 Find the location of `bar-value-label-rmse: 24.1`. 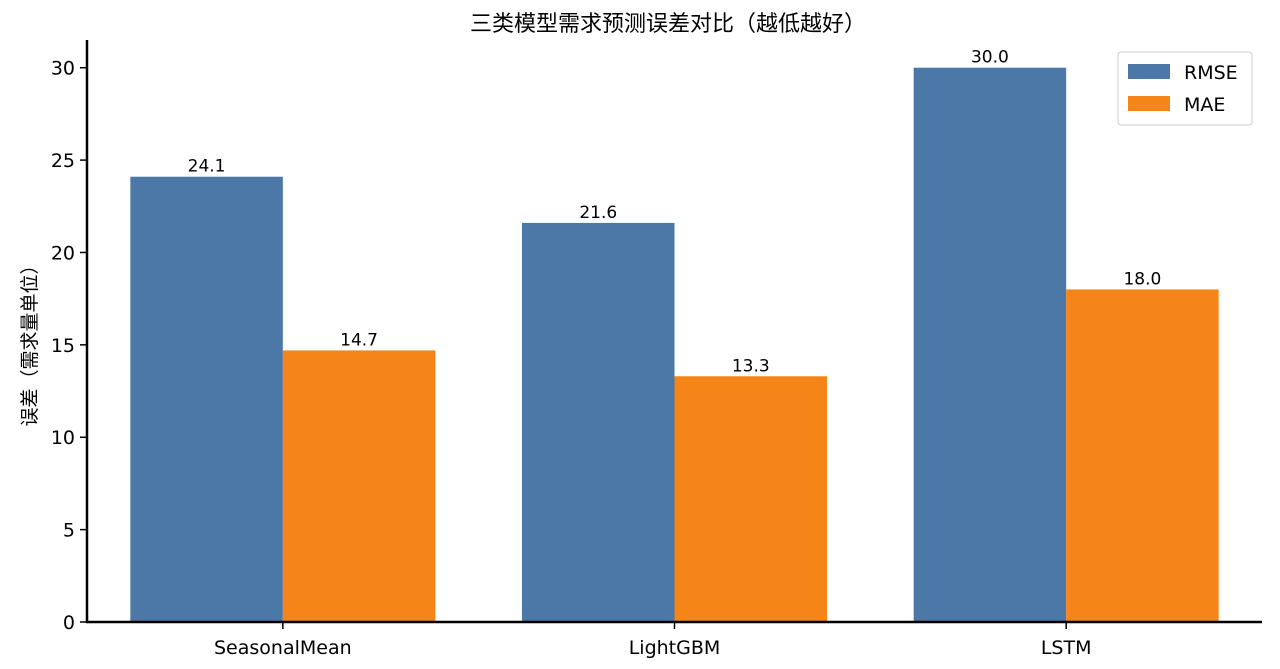

bar-value-label-rmse: 24.1 is located at coordinates (207, 167).